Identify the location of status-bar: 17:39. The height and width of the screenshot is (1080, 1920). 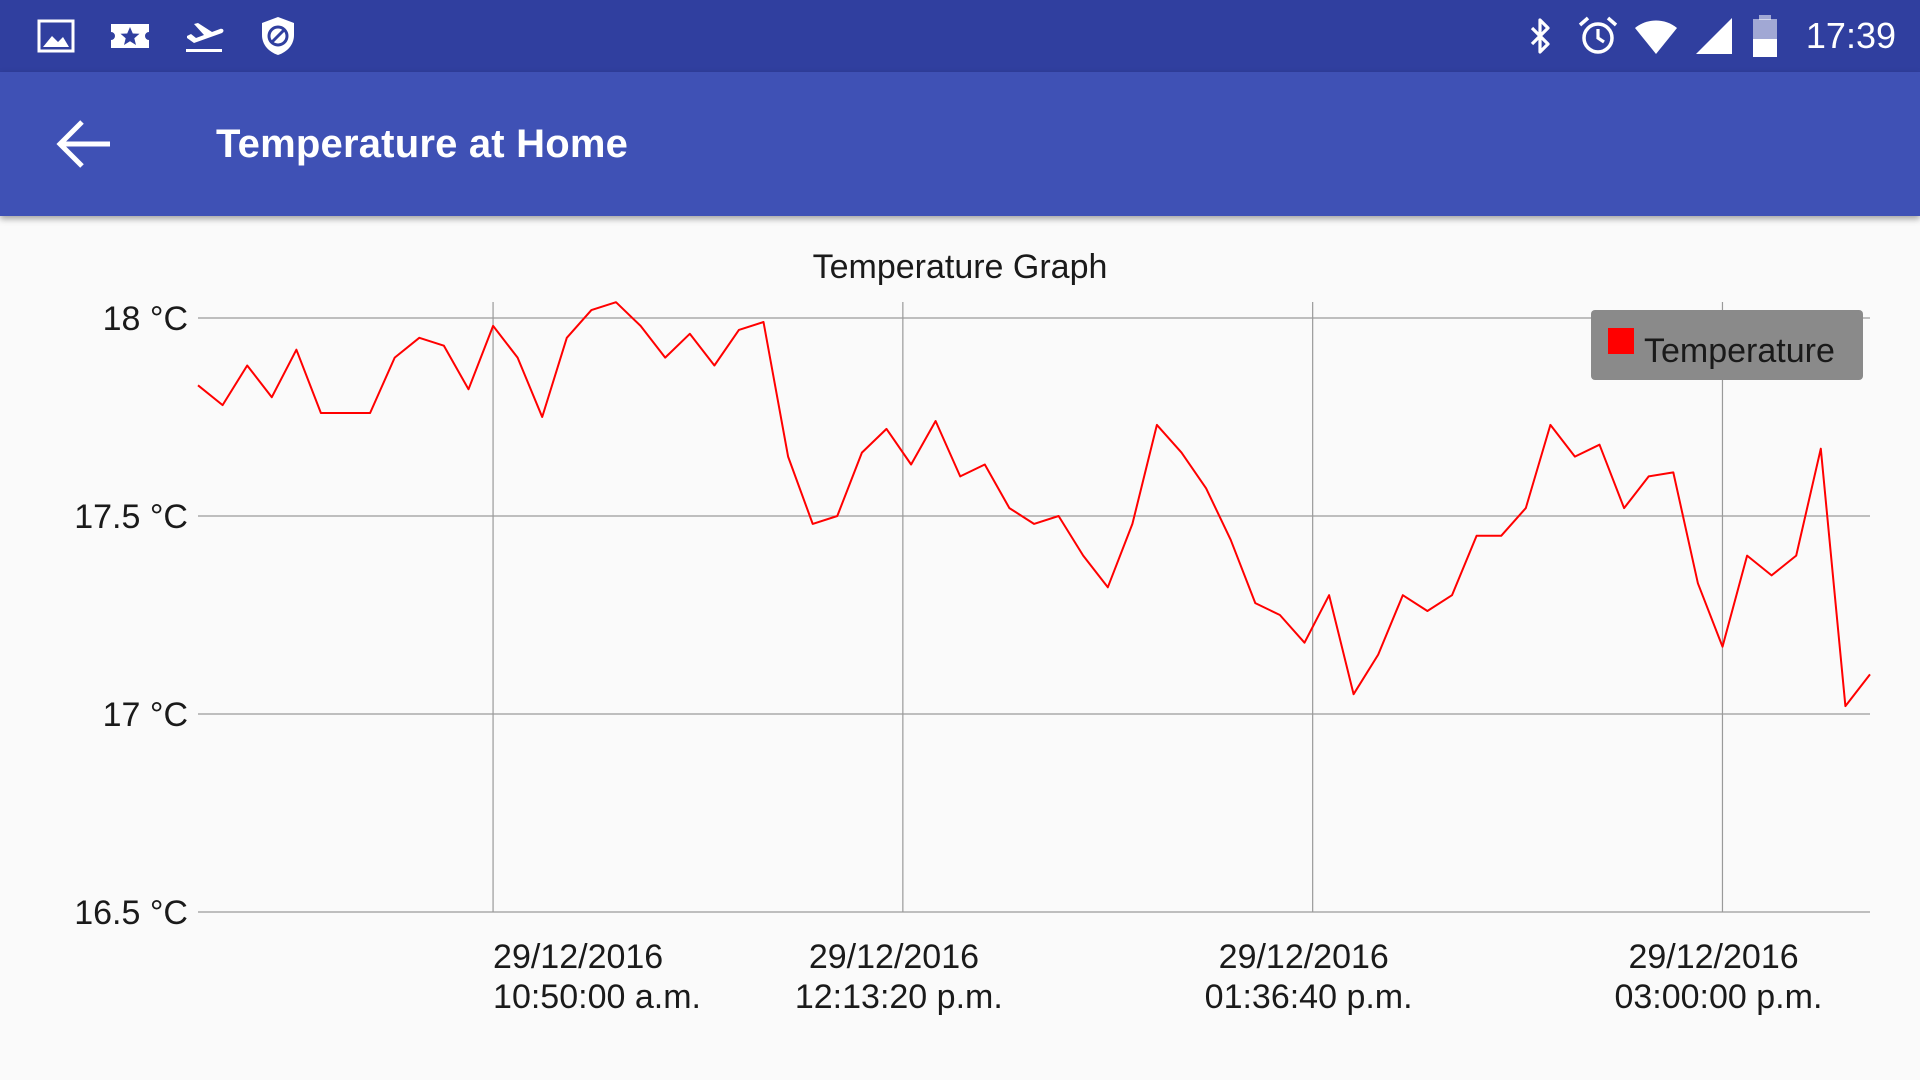
(960, 36).